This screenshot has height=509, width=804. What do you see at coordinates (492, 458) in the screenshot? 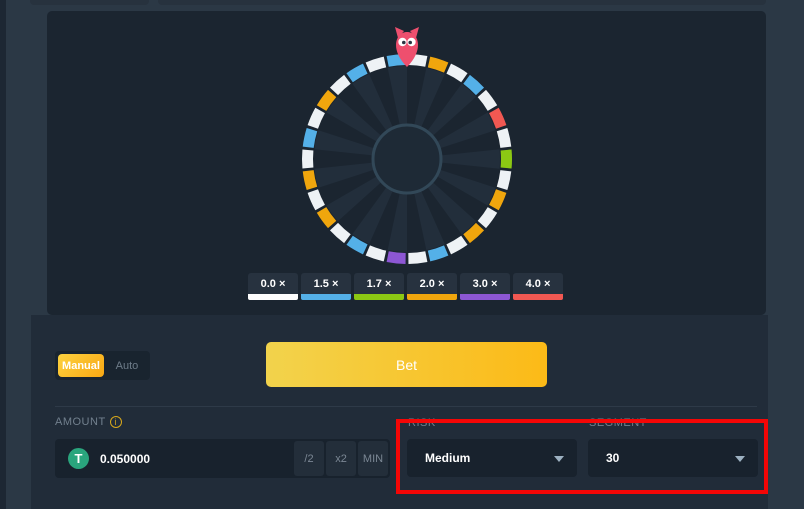
I see `risk-select: Medium` at bounding box center [492, 458].